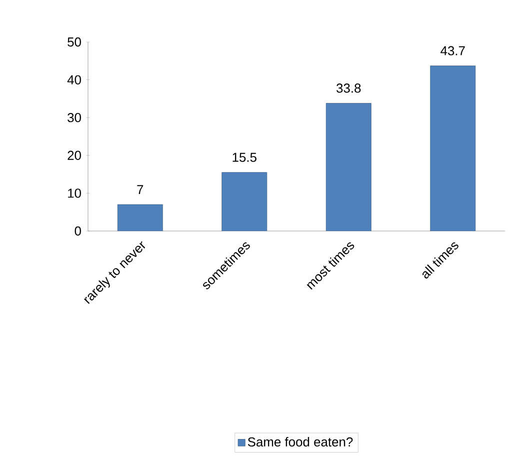  What do you see at coordinates (452, 51) in the screenshot?
I see `data-label: 43.7` at bounding box center [452, 51].